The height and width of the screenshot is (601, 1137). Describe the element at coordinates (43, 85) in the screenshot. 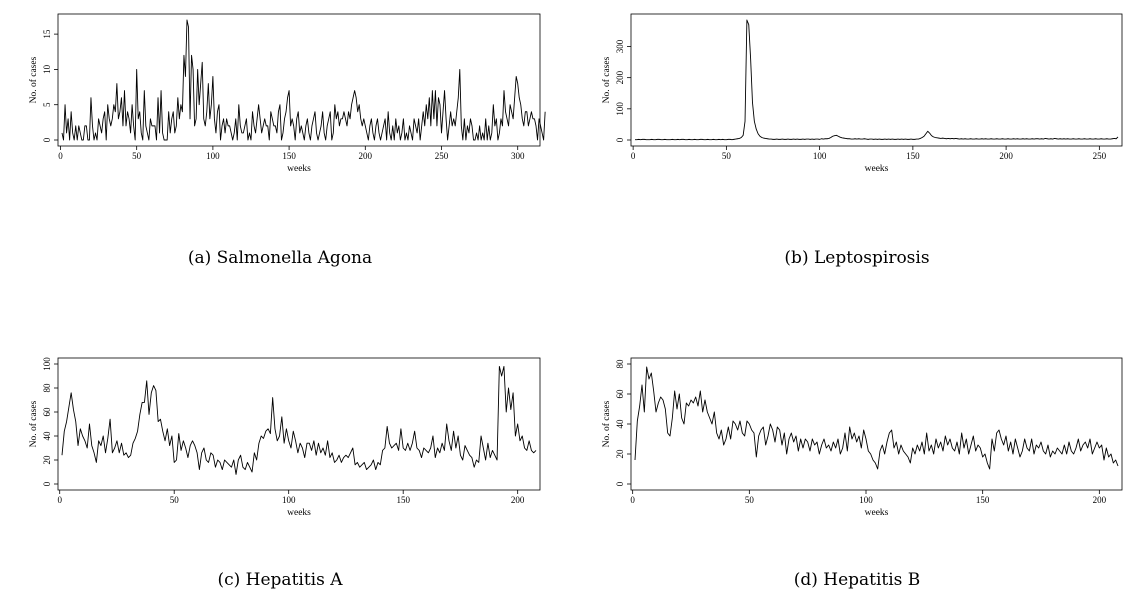

I see `y-axis: 0 5 10 15 No. of cases` at that location.